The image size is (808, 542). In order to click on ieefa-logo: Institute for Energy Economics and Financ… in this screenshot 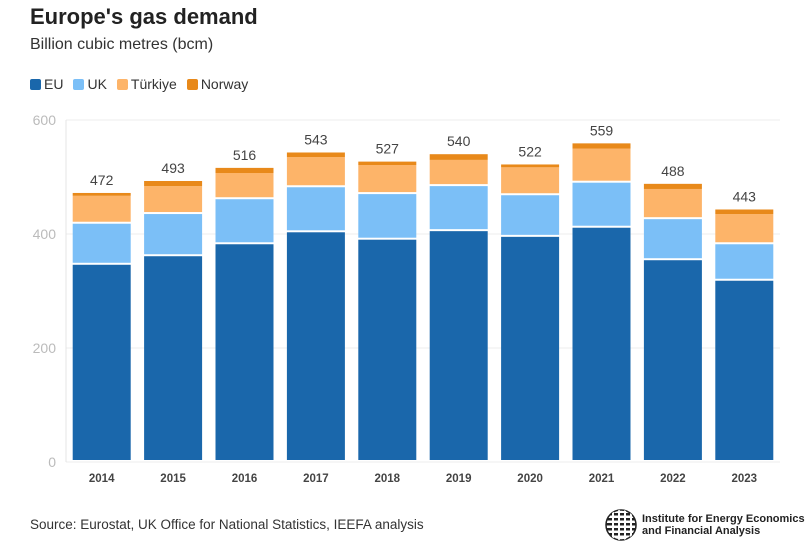, I will do `click(704, 525)`.